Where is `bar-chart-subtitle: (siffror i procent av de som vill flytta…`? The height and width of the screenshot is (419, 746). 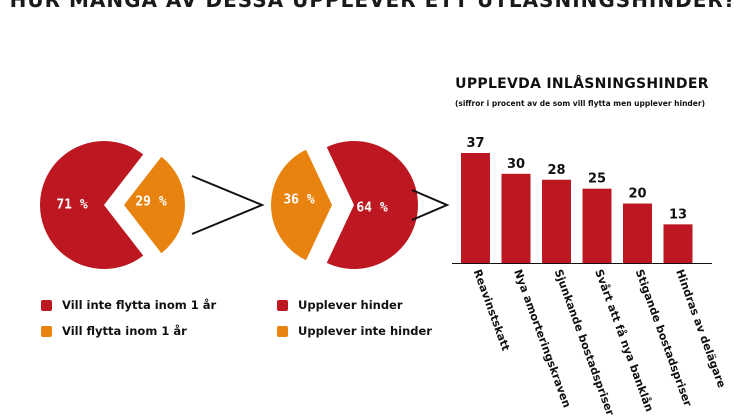 bar-chart-subtitle: (siffror i procent av de som vill flytta… is located at coordinates (580, 103).